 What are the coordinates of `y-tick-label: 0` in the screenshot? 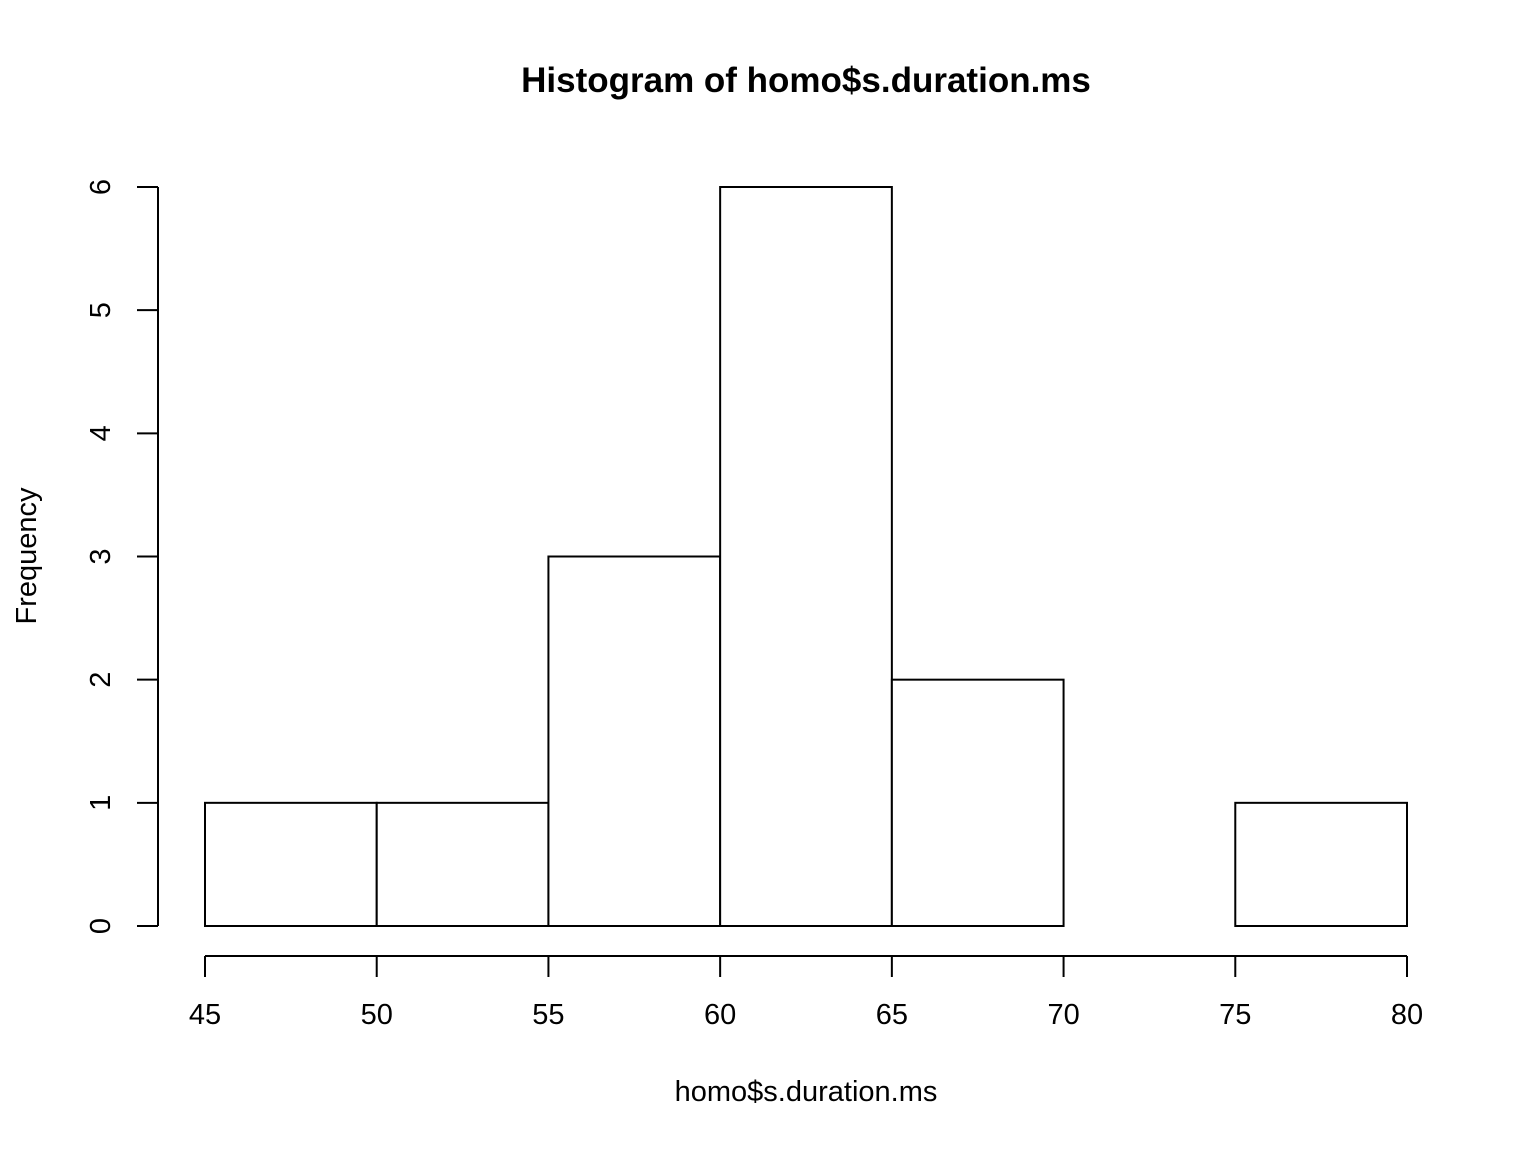 It's located at (101, 926).